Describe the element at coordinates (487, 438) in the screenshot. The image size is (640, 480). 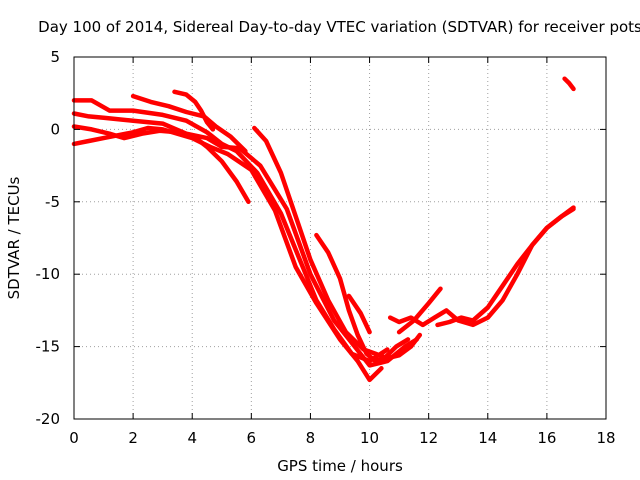
I see `x-tick-label: 14` at that location.